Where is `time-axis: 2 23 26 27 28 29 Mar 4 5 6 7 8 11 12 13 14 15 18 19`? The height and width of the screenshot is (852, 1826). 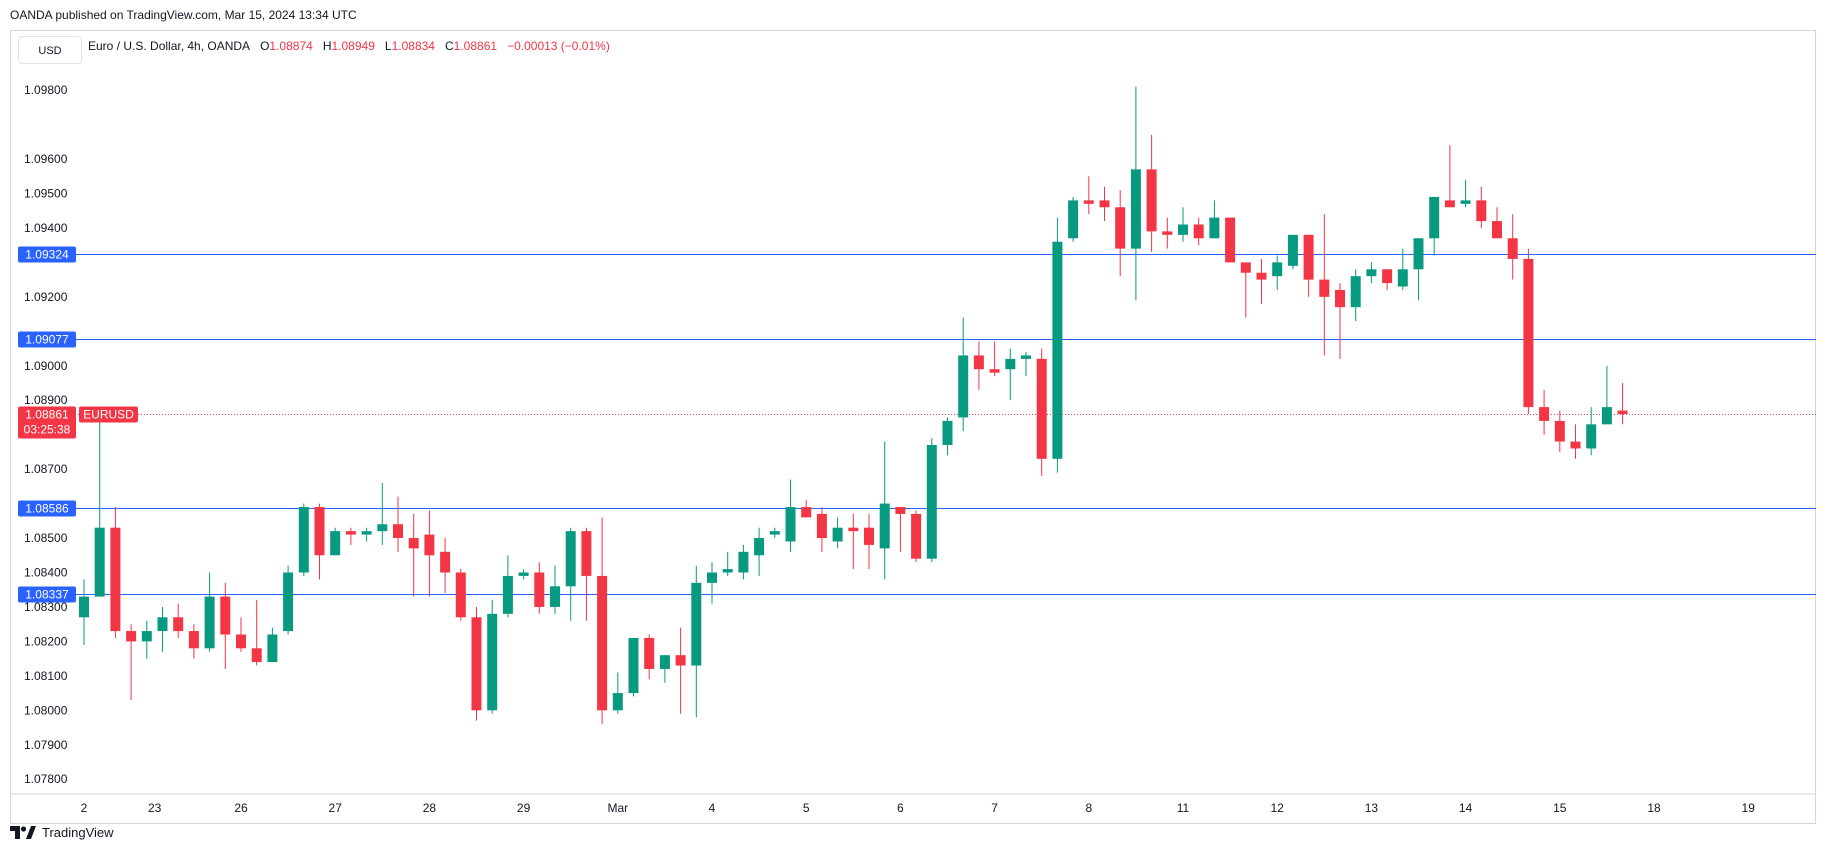 time-axis: 2 23 26 27 28 29 Mar 4 5 6 7 8 11 12 13 14 15 18 19 is located at coordinates (913, 804).